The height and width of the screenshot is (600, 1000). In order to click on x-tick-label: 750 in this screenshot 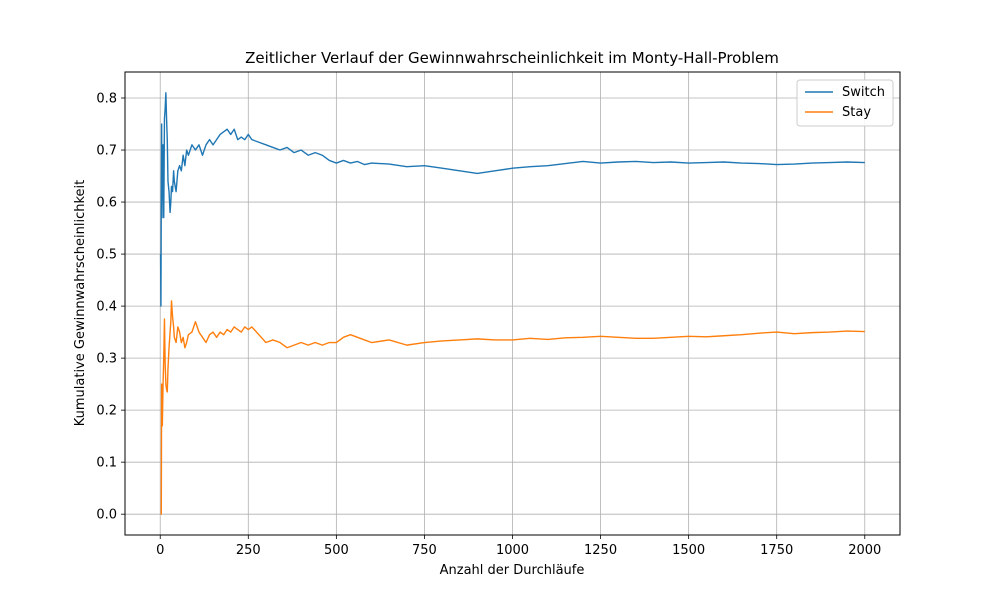, I will do `click(424, 550)`.